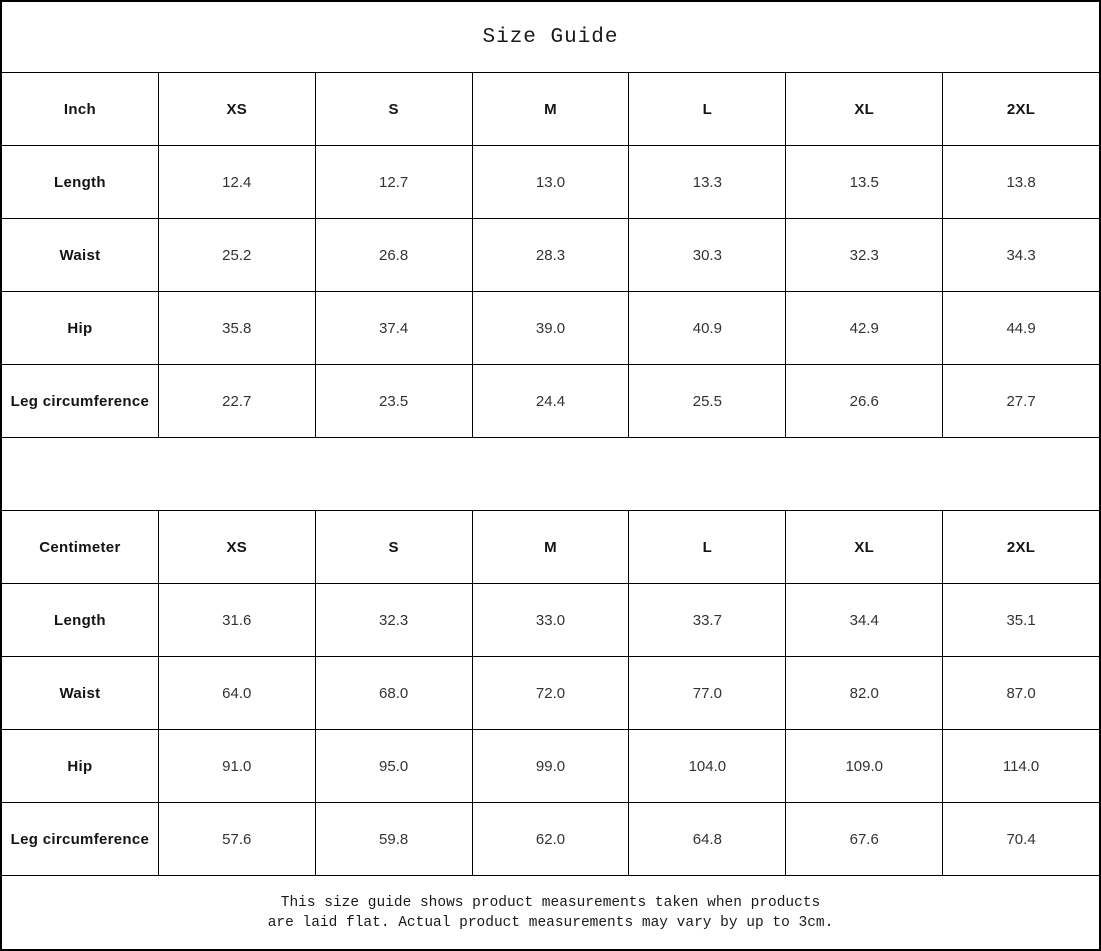  I want to click on measurement-value: 40.9, so click(707, 328).